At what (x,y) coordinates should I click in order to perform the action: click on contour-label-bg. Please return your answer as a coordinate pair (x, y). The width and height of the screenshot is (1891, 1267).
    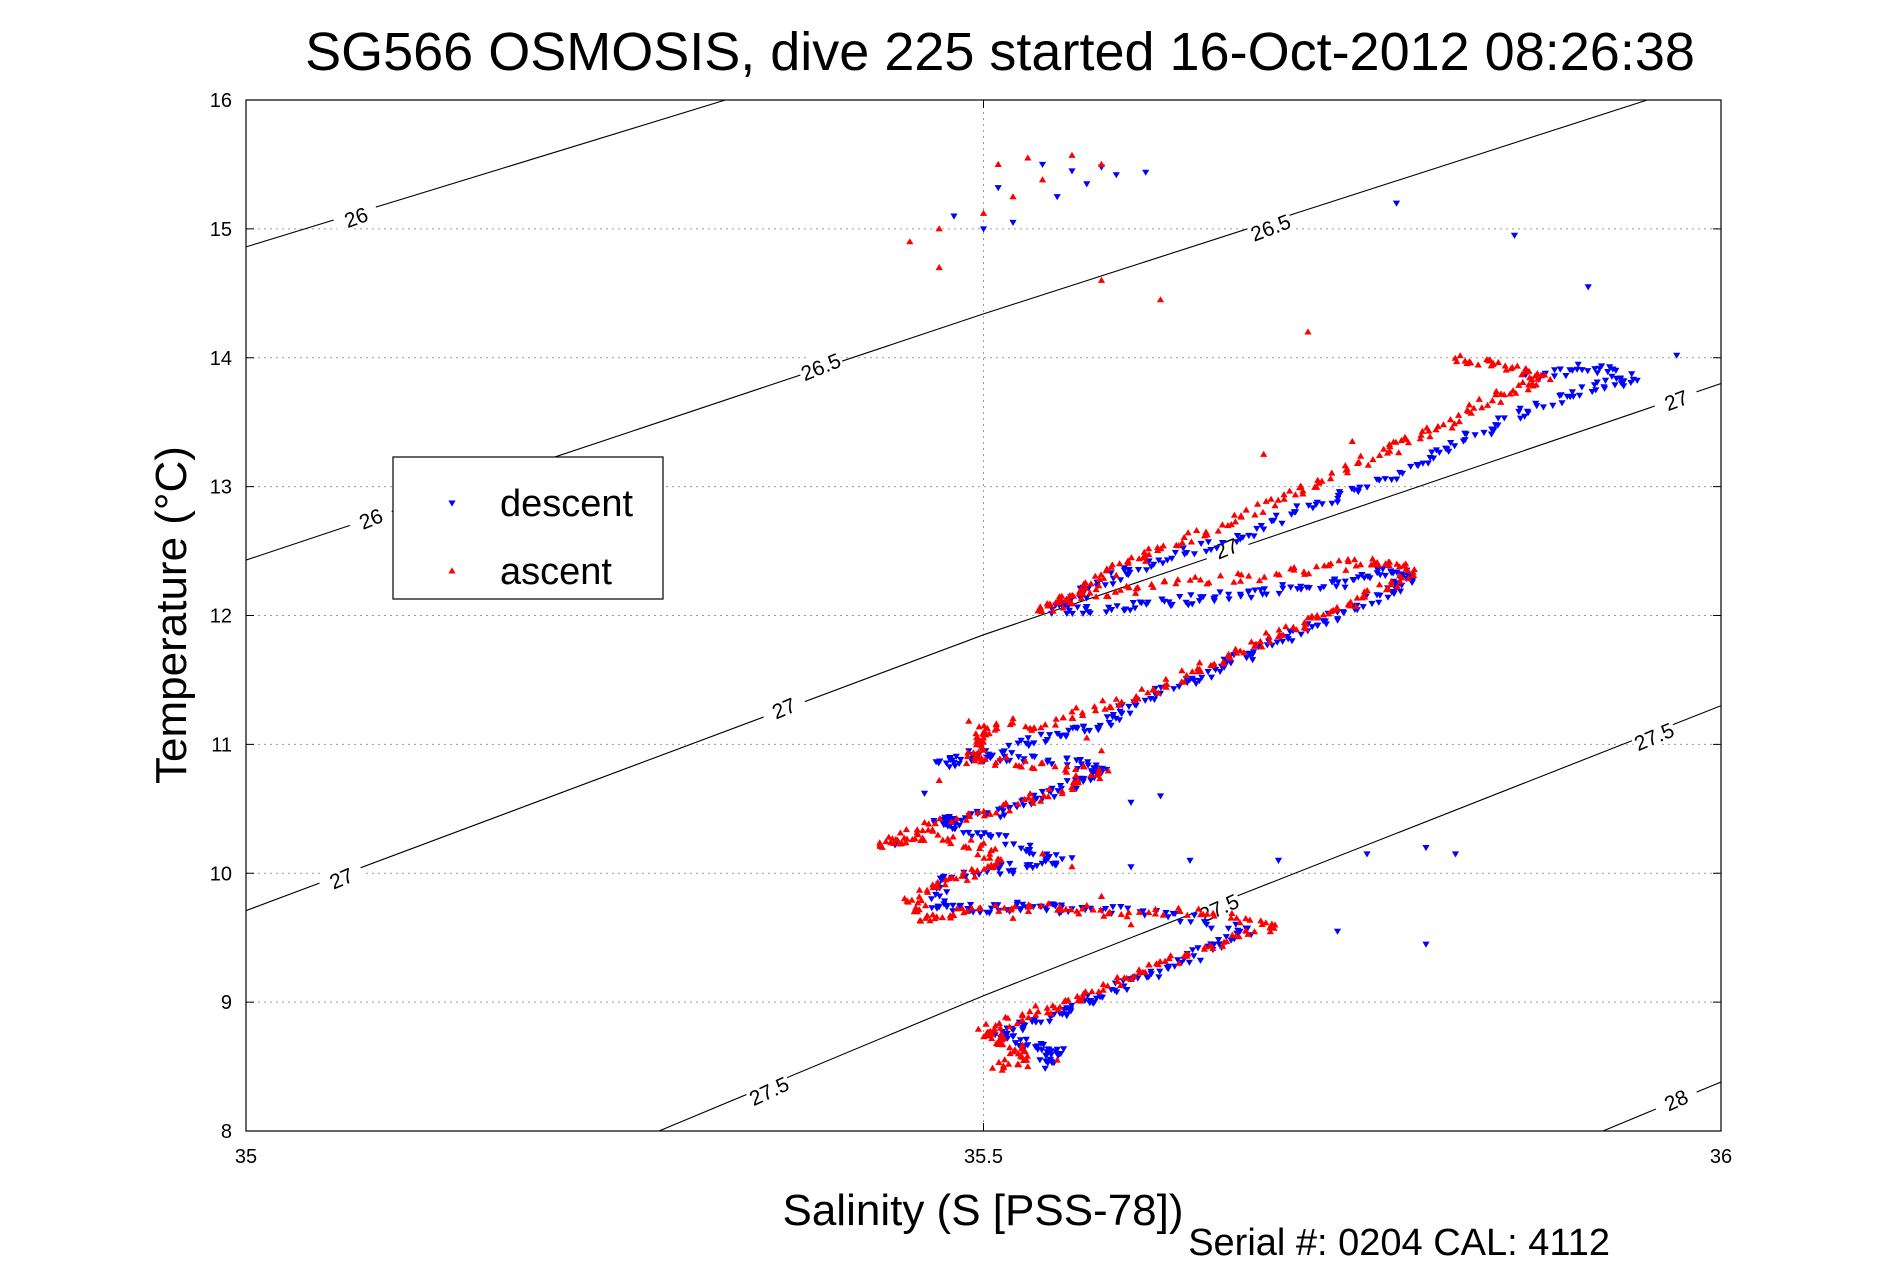
    Looking at the image, I should click on (1676, 398).